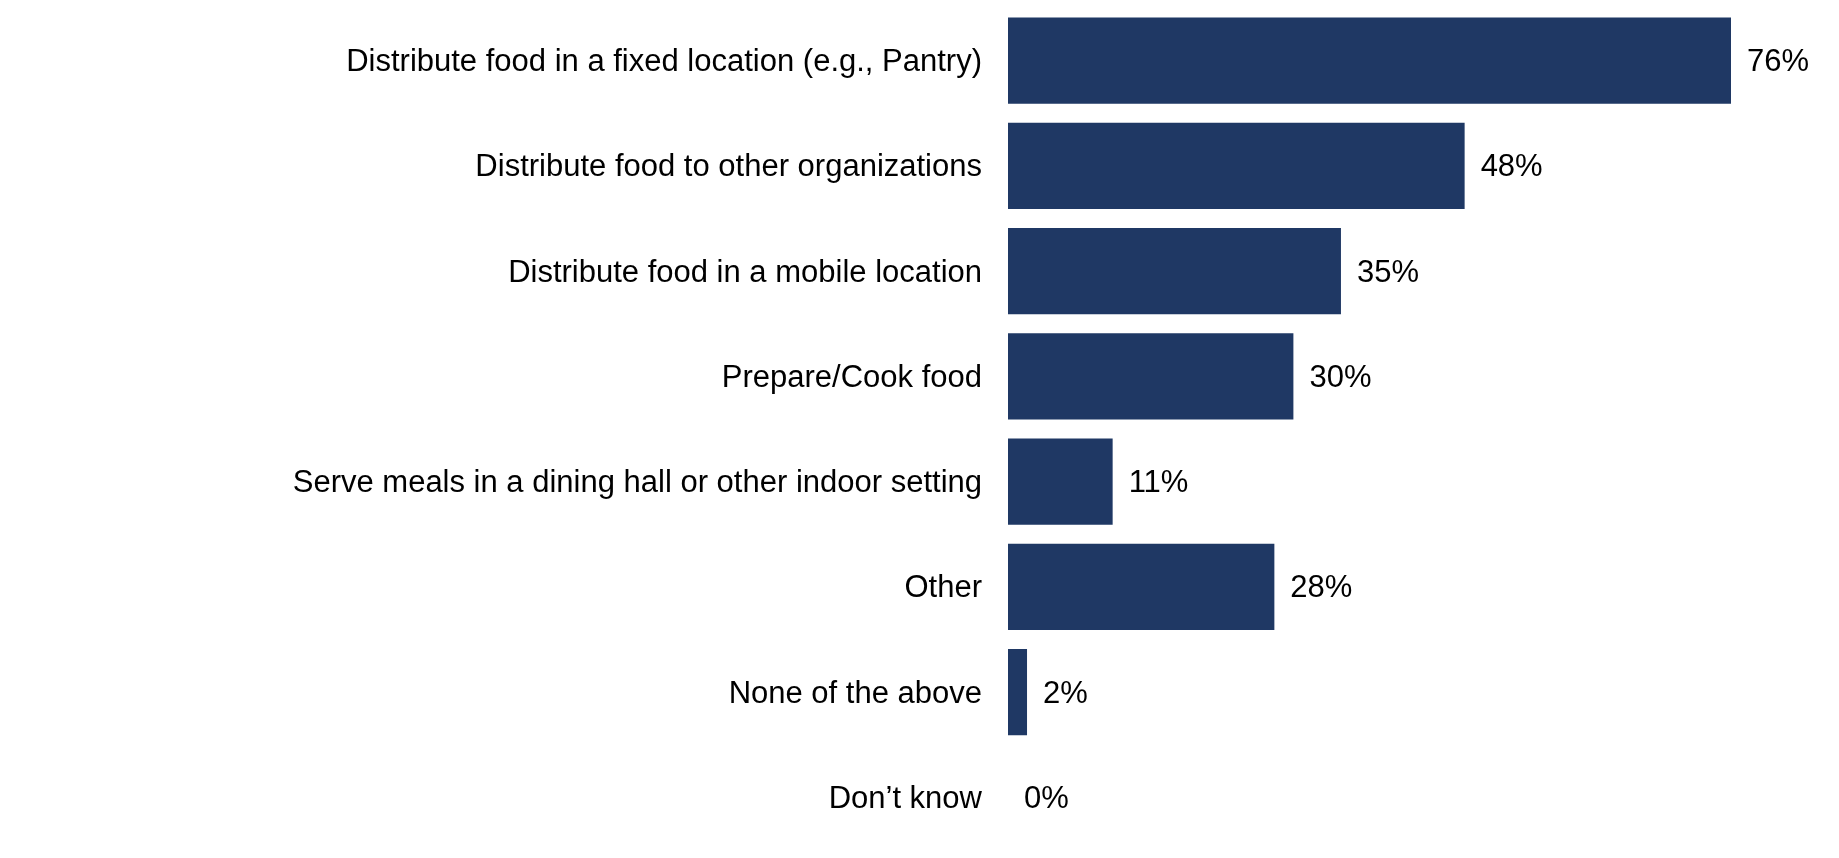 The width and height of the screenshot is (1839, 858). Describe the element at coordinates (728, 166) in the screenshot. I see `y-tick-label: Distribute food to other organizations` at that location.